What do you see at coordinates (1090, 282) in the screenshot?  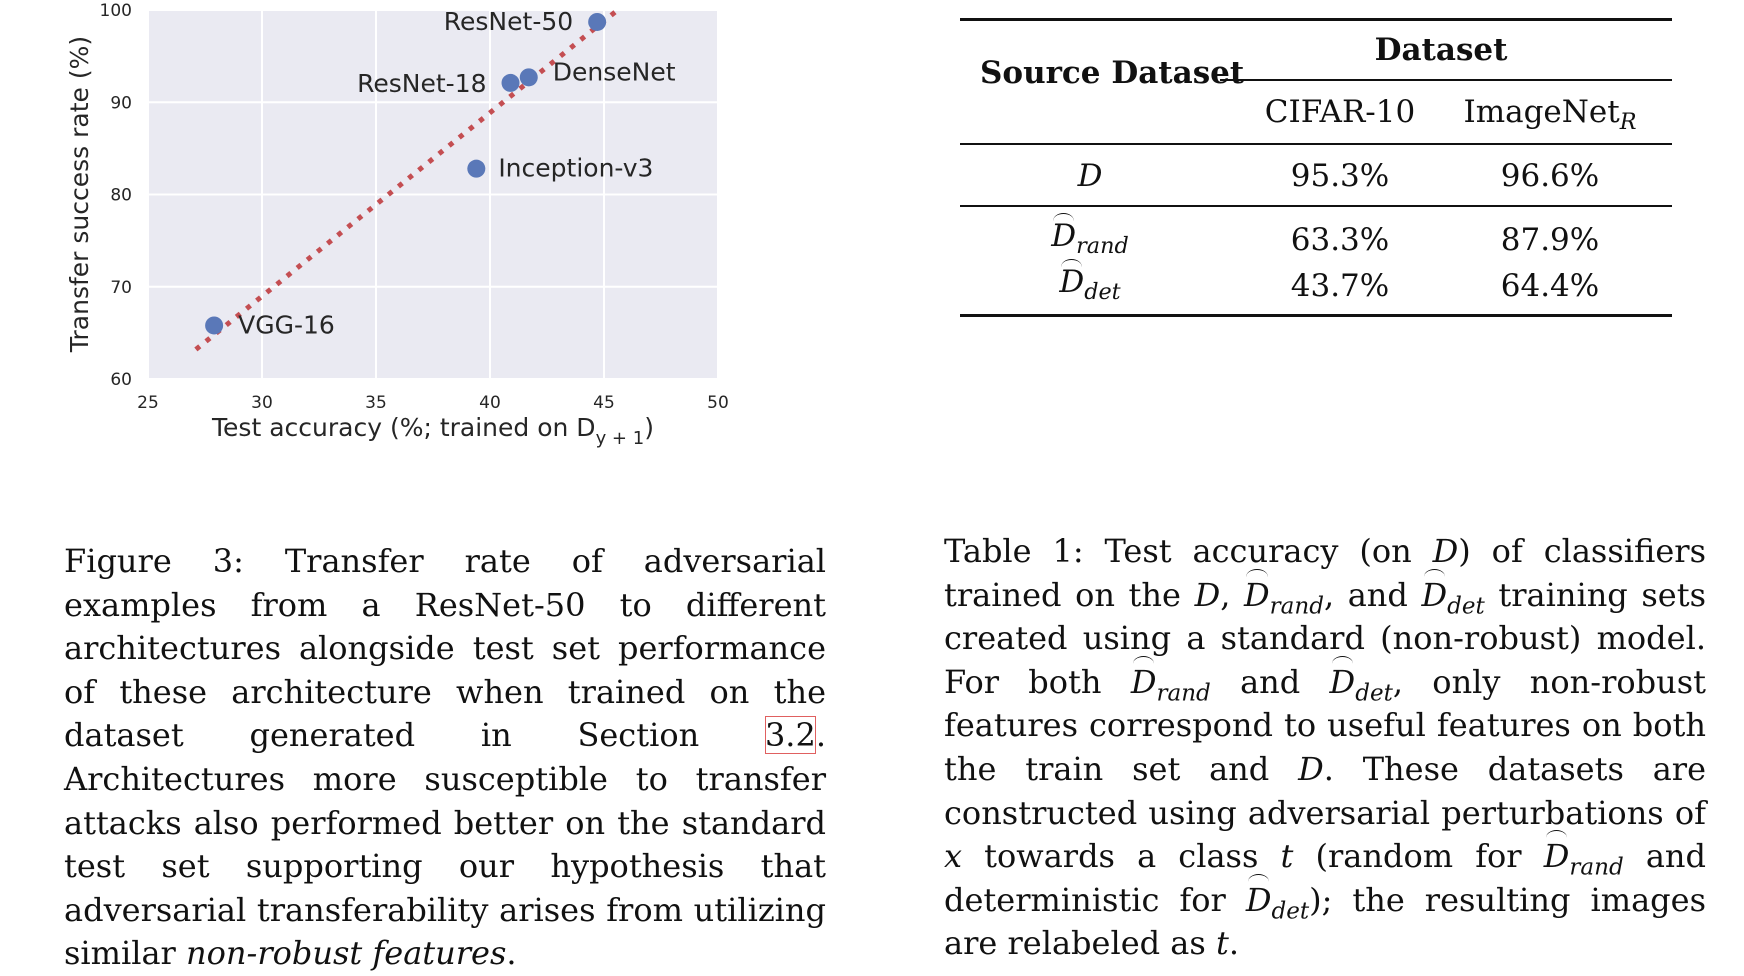 I see `row-ddet-label: Ddet` at bounding box center [1090, 282].